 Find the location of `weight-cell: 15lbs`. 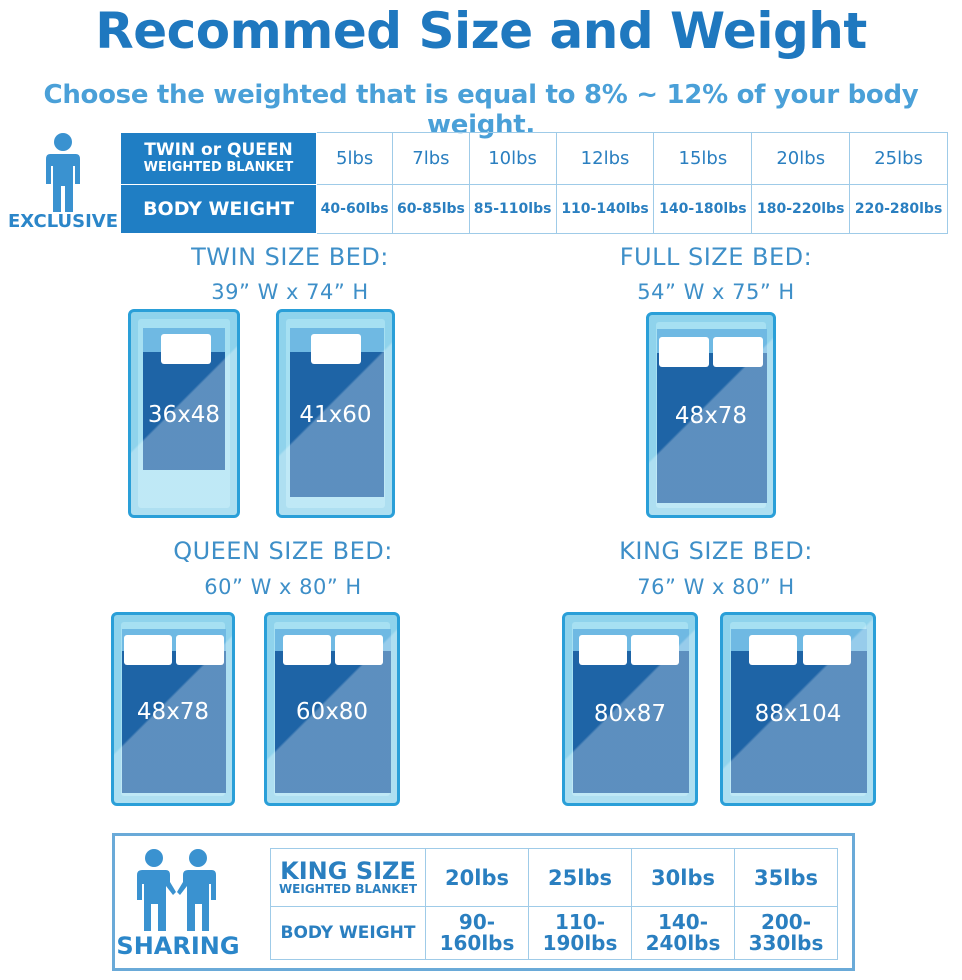

weight-cell: 15lbs is located at coordinates (703, 158).